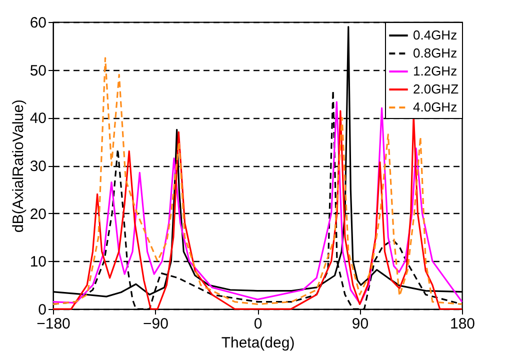  What do you see at coordinates (53, 324) in the screenshot?
I see `x-tick-label: −180` at bounding box center [53, 324].